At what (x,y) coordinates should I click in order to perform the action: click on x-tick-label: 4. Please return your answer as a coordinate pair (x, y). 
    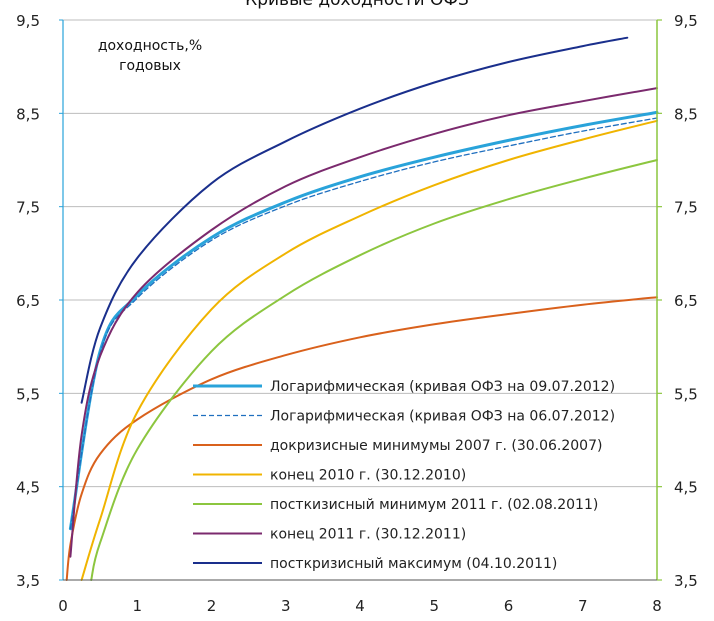
    Looking at the image, I should click on (360, 606).